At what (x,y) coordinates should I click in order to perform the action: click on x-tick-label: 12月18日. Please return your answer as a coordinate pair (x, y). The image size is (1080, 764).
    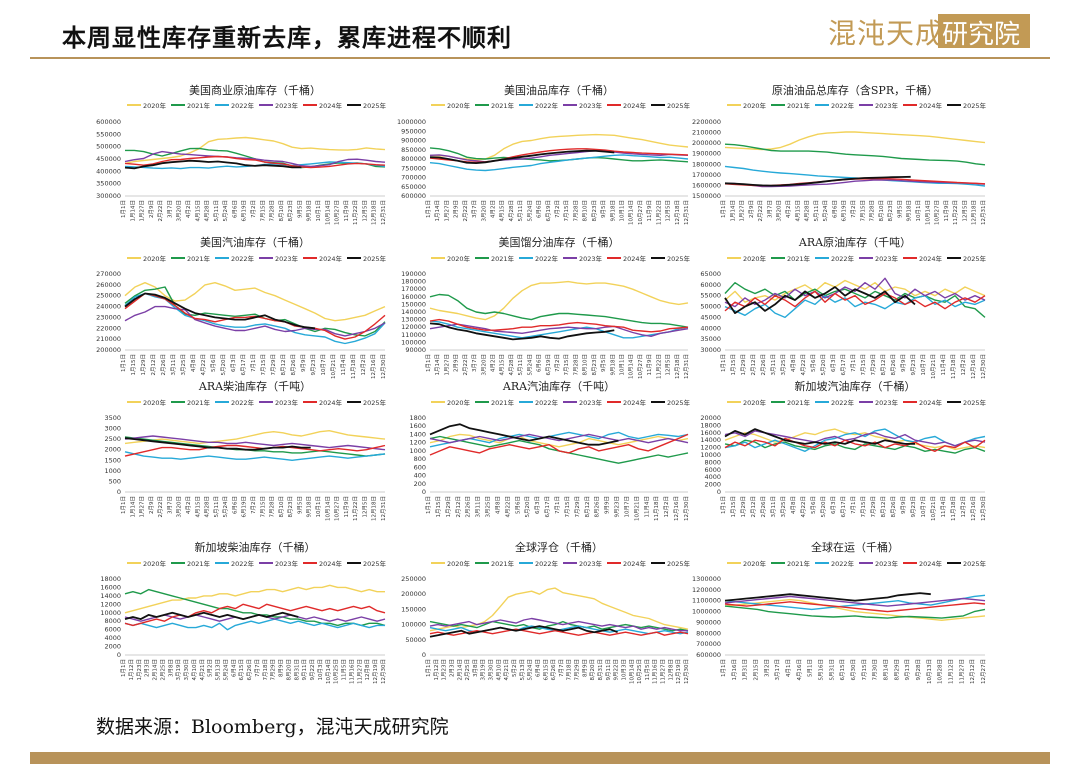
    Looking at the image, I should click on (974, 212).